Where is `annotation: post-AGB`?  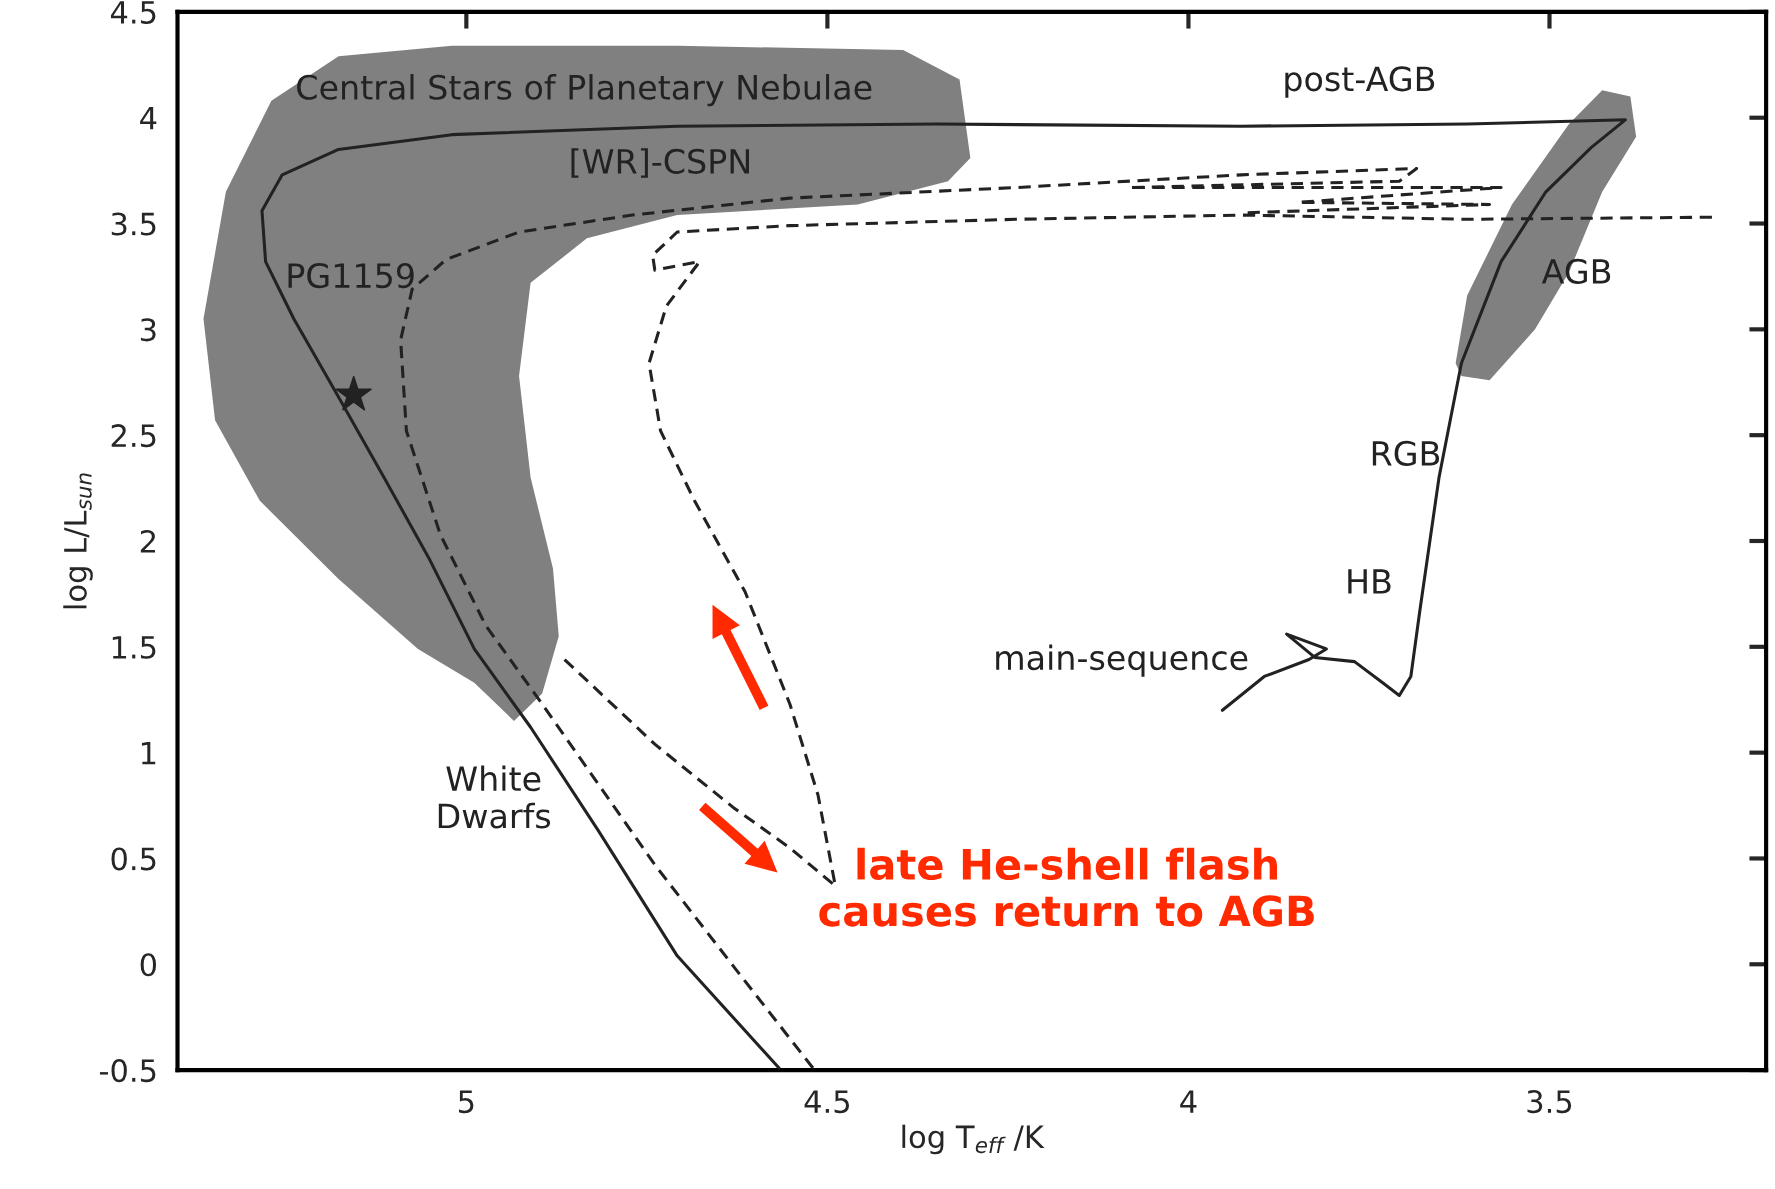
annotation: post-AGB is located at coordinates (1360, 82).